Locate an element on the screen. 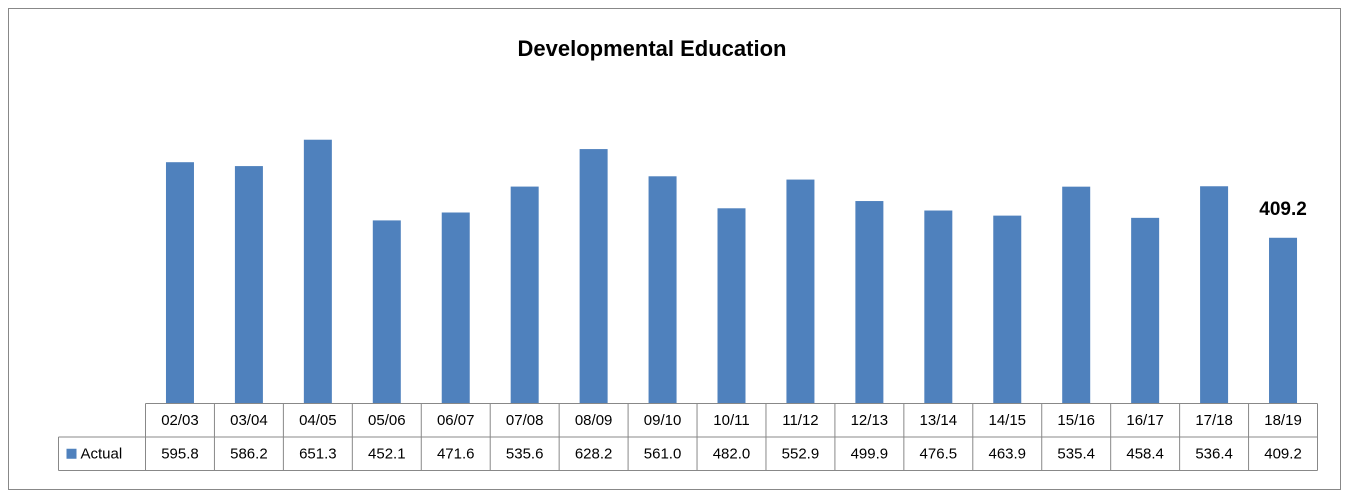 The width and height of the screenshot is (1349, 498). table-value: 452.1 is located at coordinates (387, 454).